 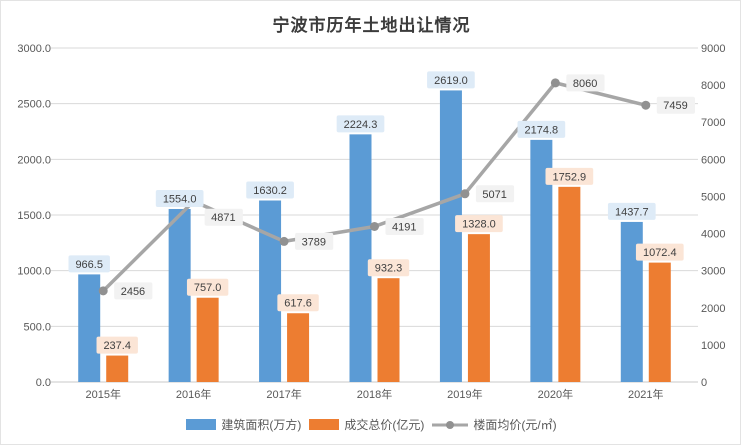 I want to click on floor-avg-price-label-2019年: 5071, so click(x=494, y=195).